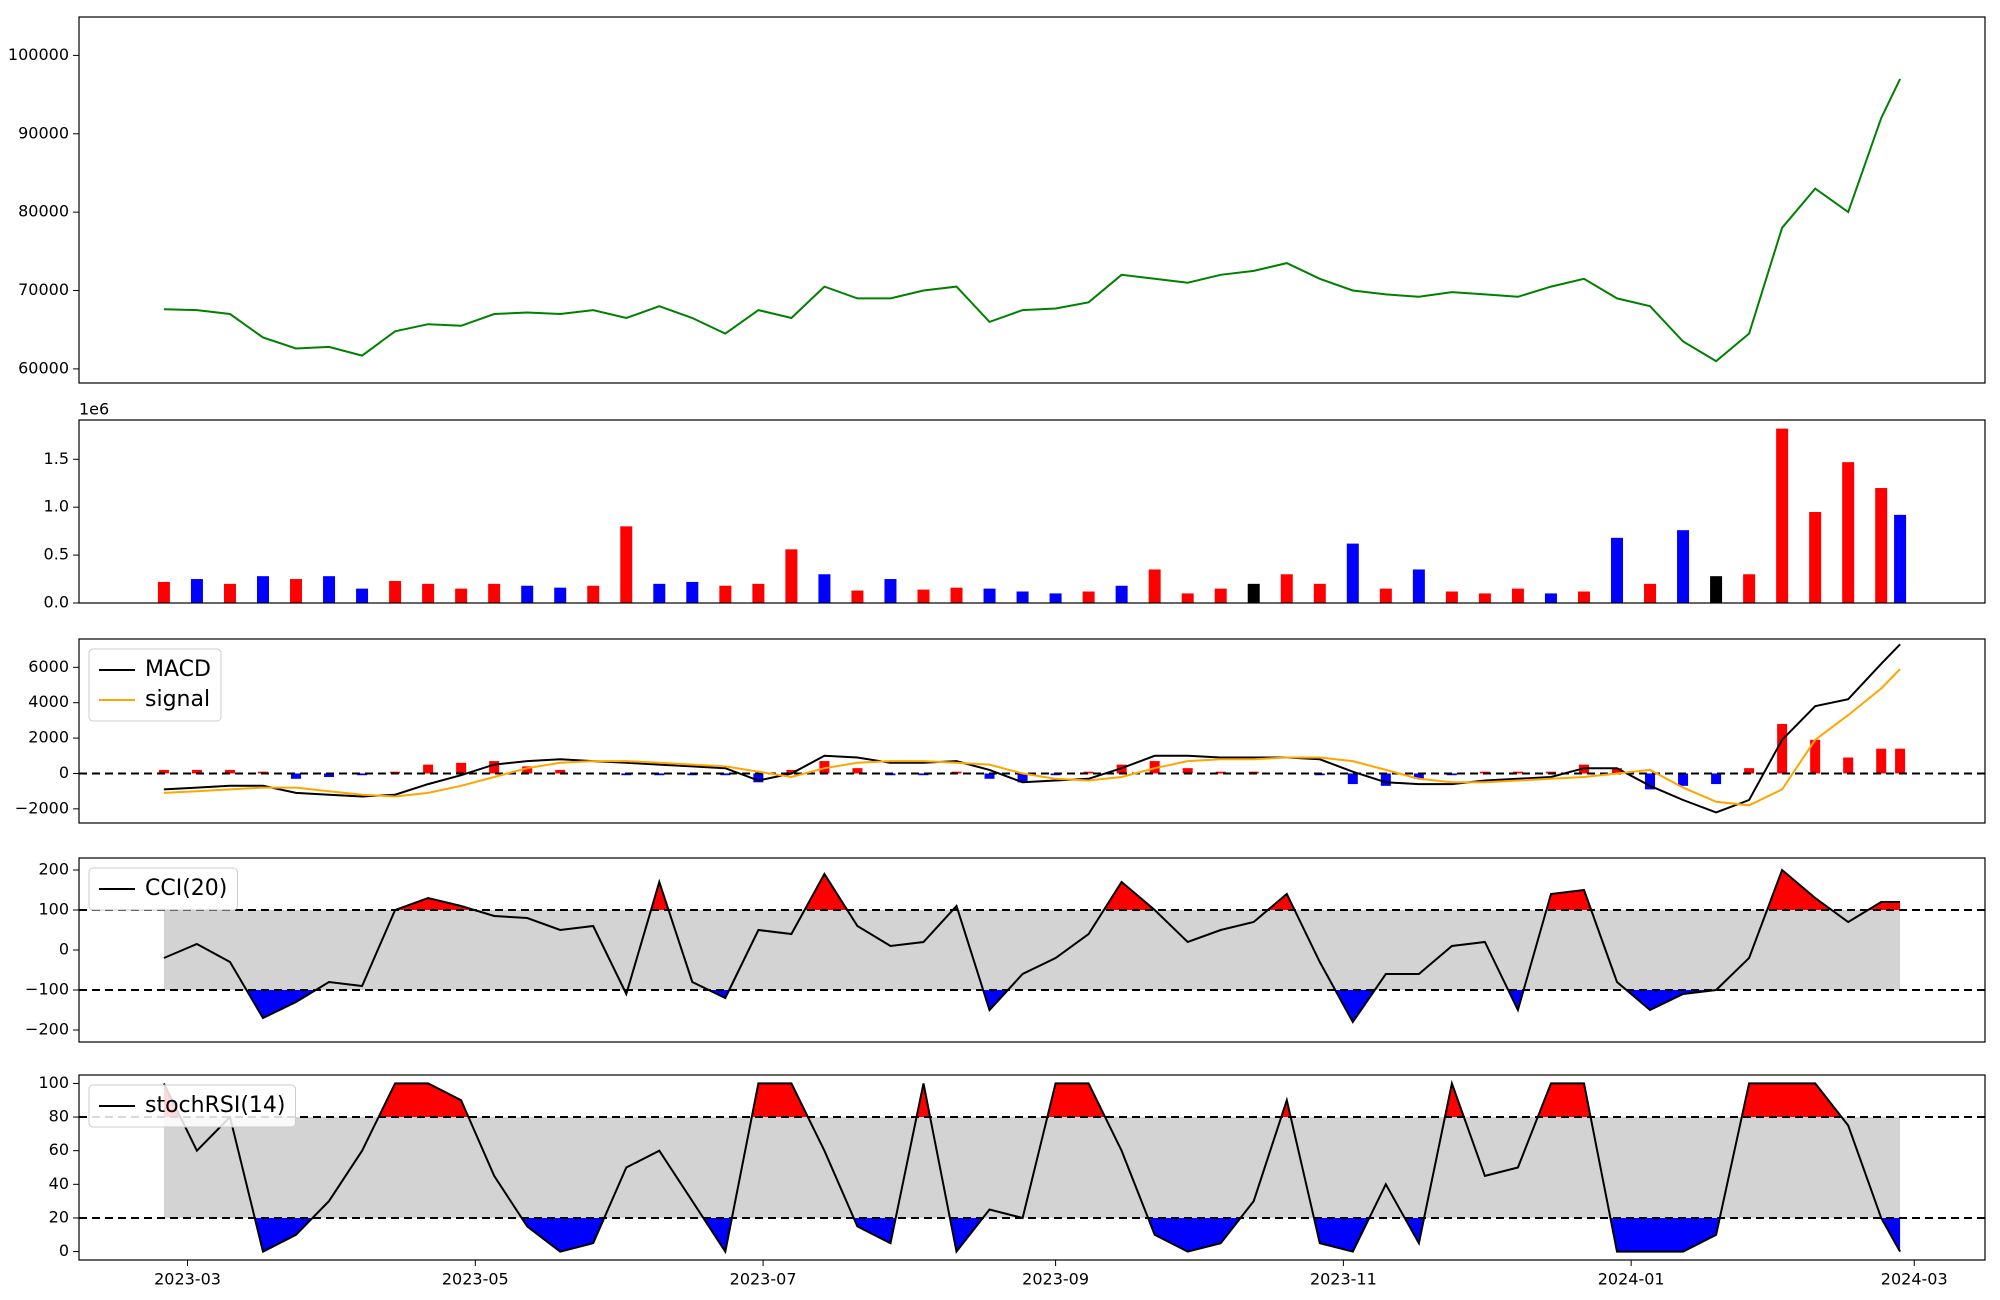  Describe the element at coordinates (56, 602) in the screenshot. I see `y-tick-label: 0.0` at that location.